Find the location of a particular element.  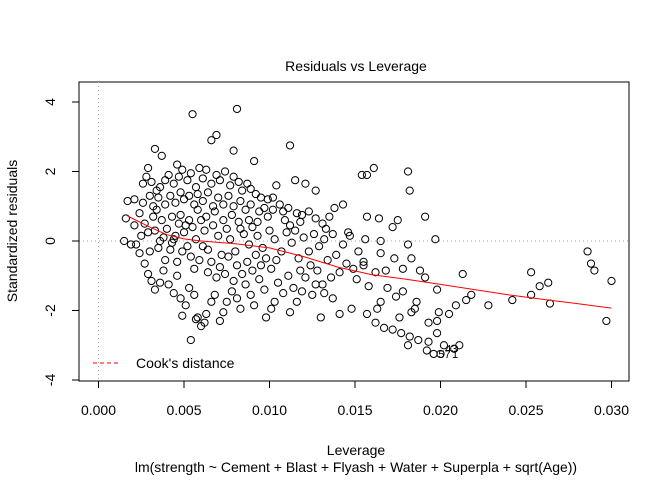

point-label: 57 is located at coordinates (444, 355).